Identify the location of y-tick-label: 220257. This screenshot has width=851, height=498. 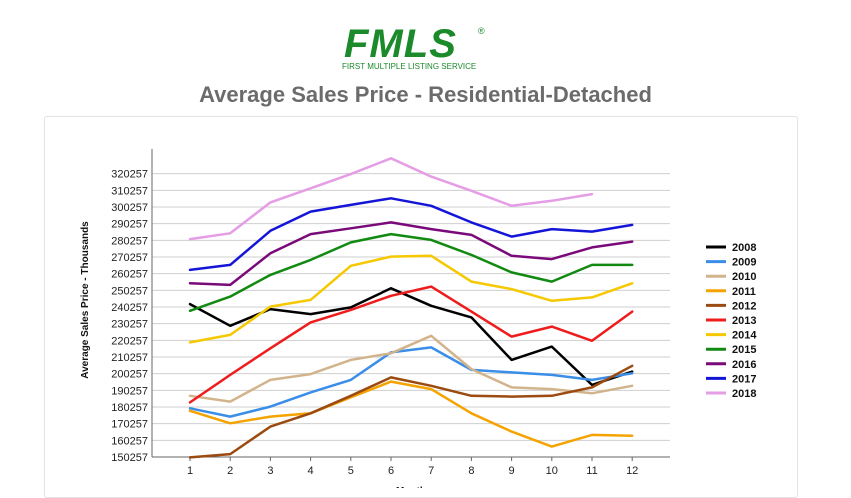
(129, 341).